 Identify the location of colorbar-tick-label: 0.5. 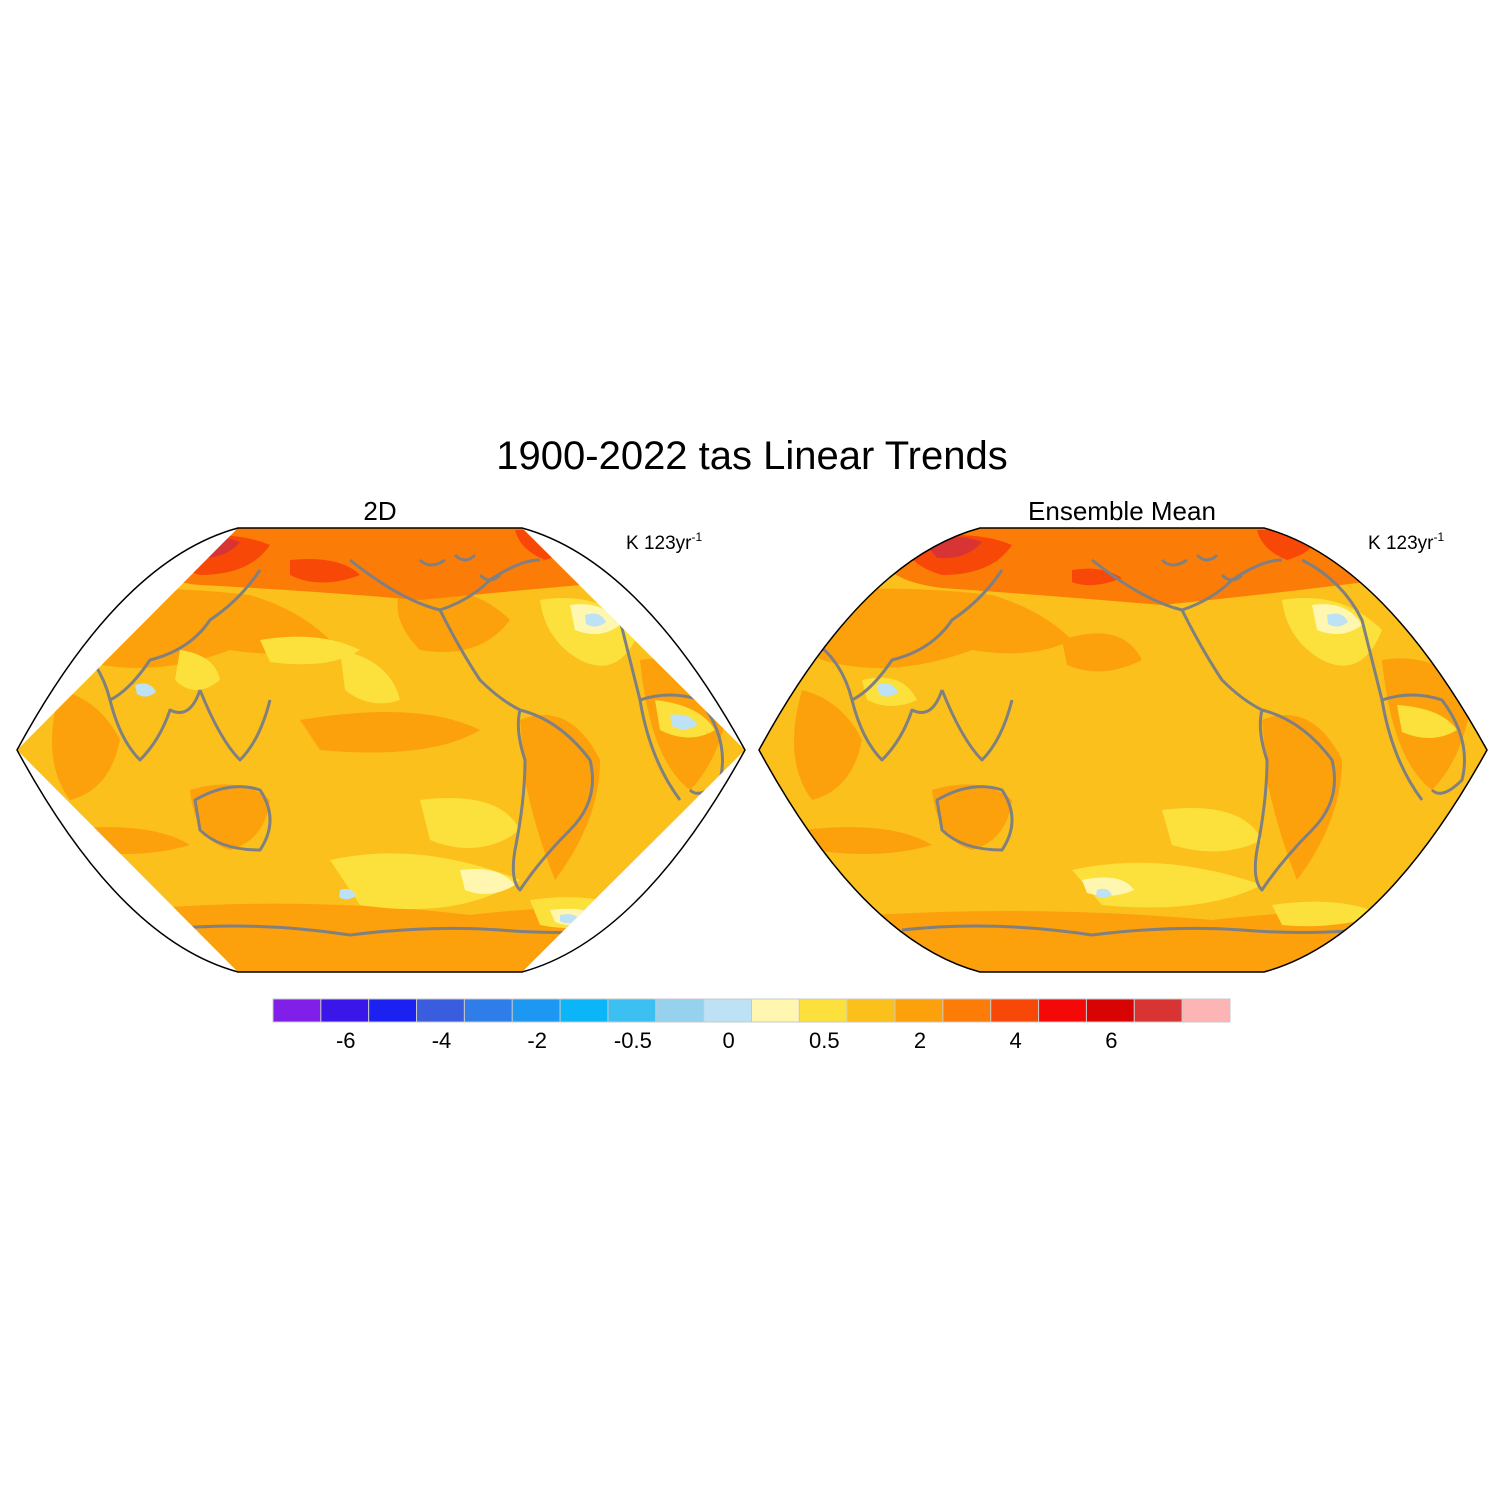
(824, 1040).